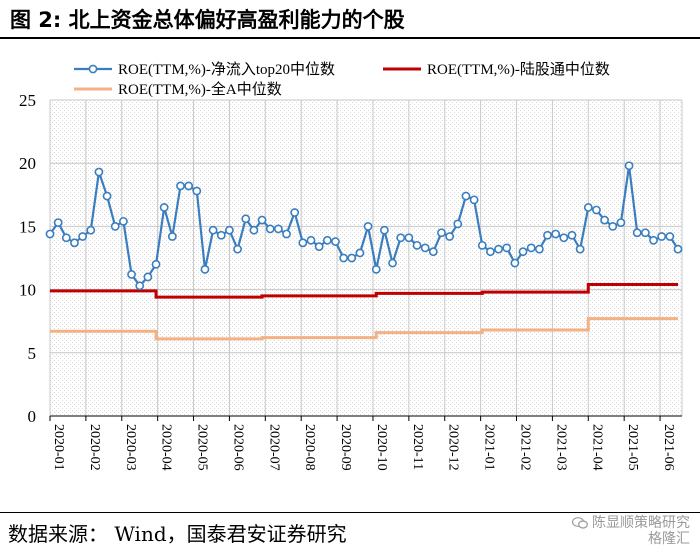  Describe the element at coordinates (350, 512) in the screenshot. I see `source-divider` at that location.